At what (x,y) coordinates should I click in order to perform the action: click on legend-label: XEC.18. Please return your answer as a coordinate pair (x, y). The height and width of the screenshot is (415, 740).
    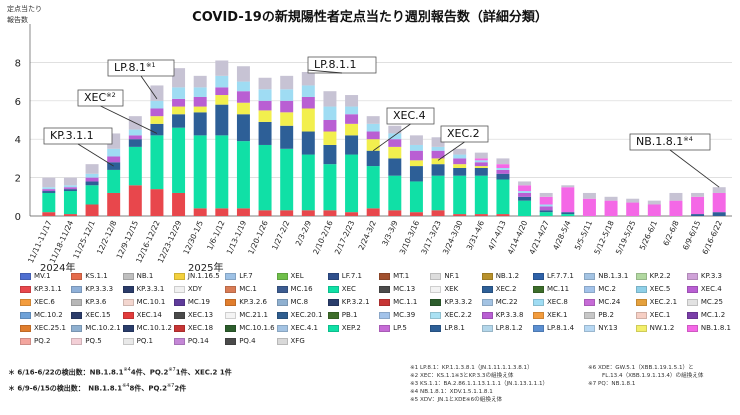
    Looking at the image, I should click on (200, 328).